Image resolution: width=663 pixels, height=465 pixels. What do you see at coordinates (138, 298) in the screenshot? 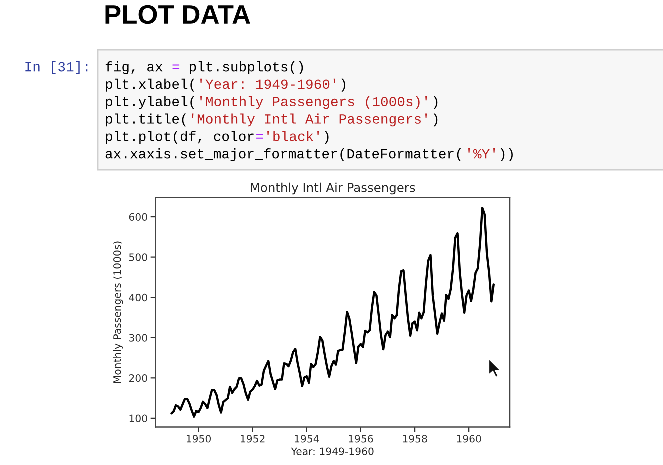
I see `y-tick-label: 400` at bounding box center [138, 298].